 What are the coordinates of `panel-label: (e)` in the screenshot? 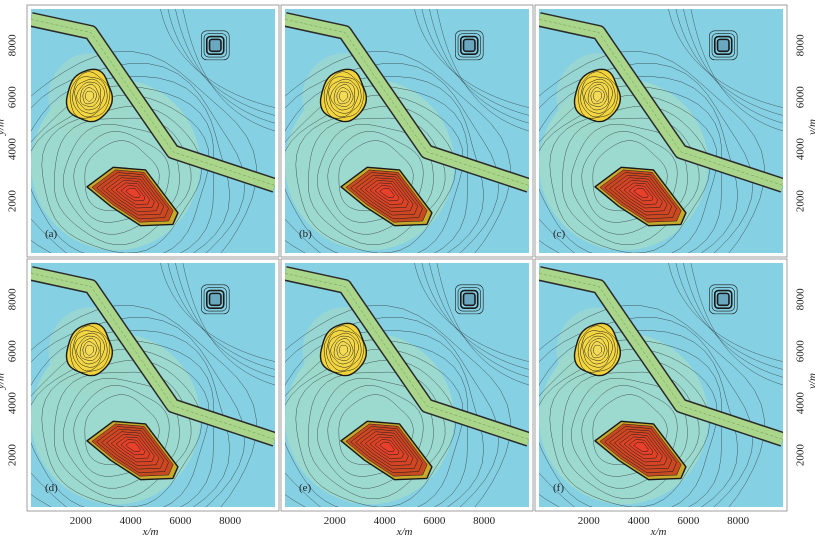 It's located at (305, 488).